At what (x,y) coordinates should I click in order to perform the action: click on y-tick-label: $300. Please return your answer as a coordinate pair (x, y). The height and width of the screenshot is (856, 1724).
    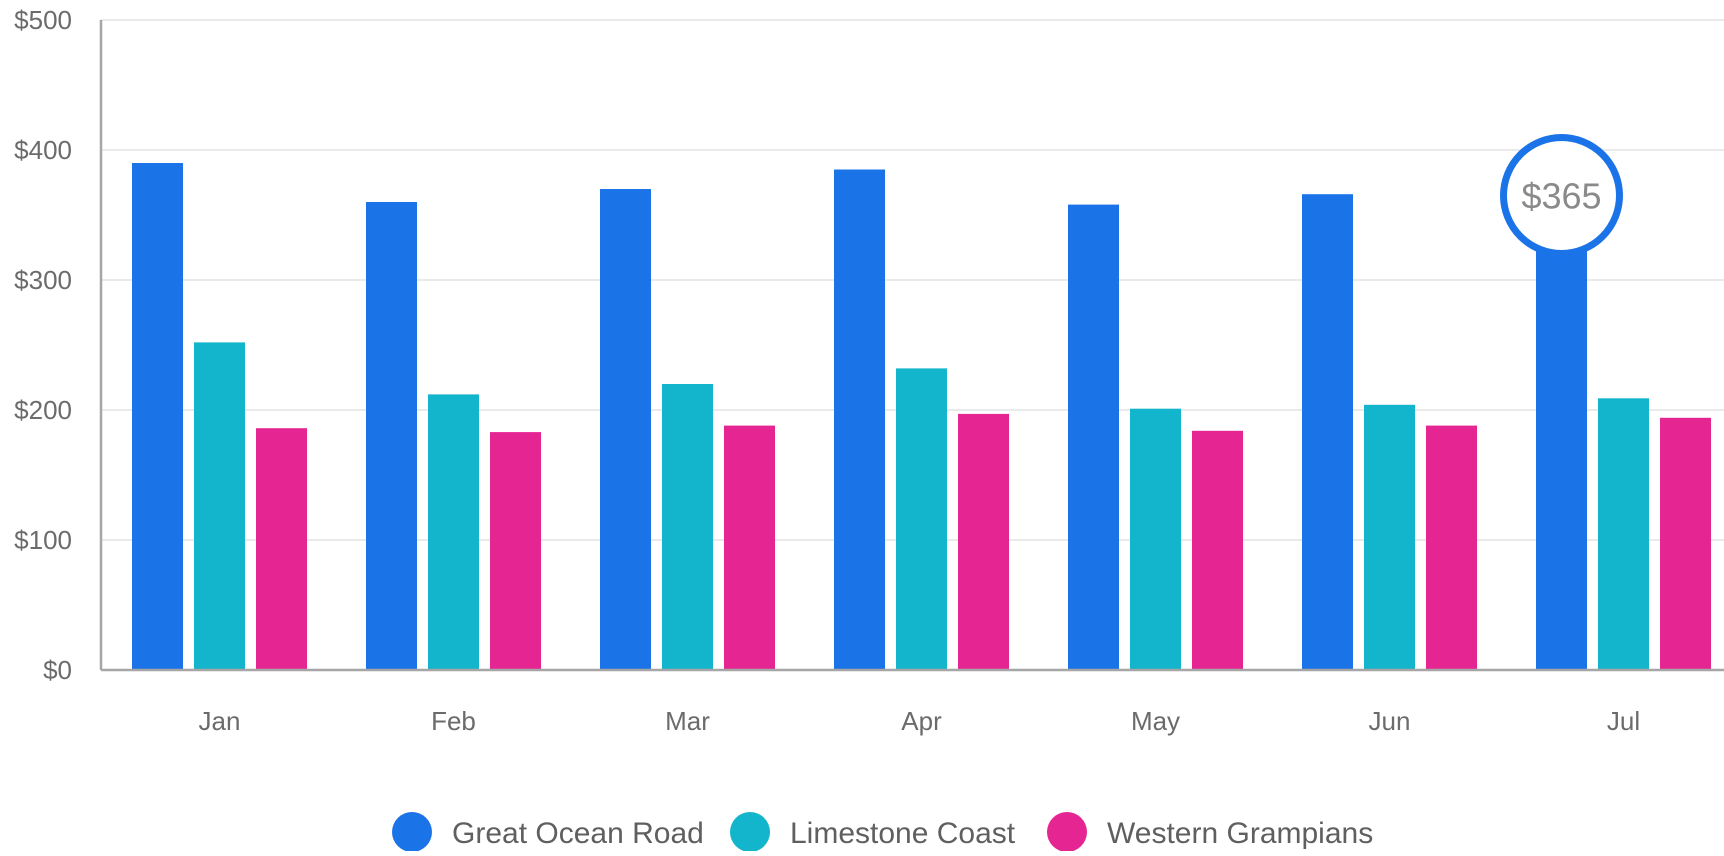
    Looking at the image, I should click on (43, 280).